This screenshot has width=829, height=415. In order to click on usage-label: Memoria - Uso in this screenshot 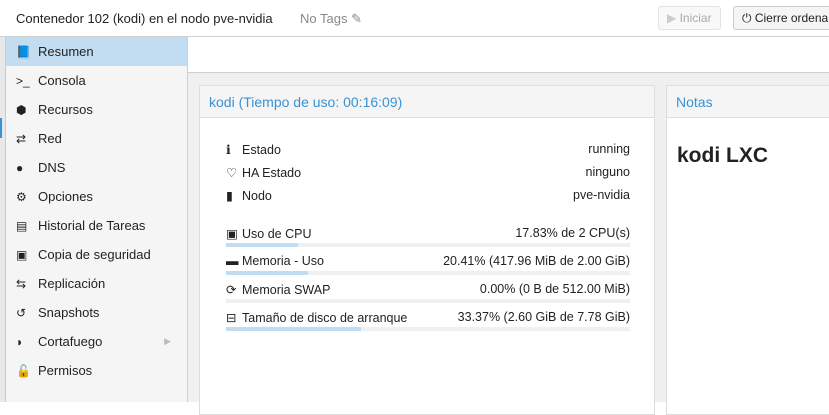, I will do `click(283, 261)`.